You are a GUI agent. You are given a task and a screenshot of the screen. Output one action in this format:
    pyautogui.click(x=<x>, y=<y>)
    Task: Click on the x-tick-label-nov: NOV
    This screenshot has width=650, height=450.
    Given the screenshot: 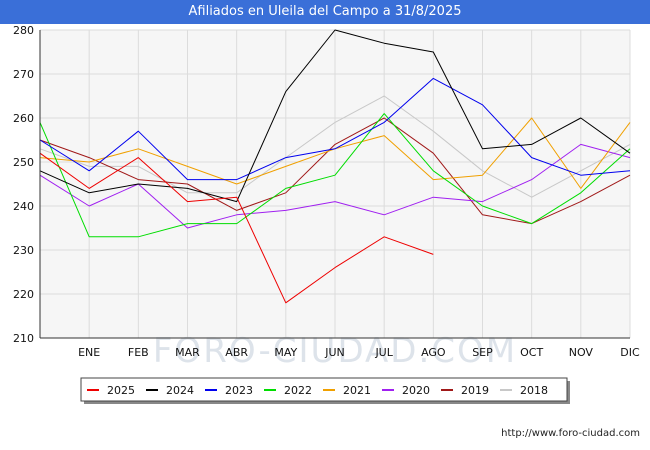 What is the action you would take?
    pyautogui.click(x=581, y=352)
    